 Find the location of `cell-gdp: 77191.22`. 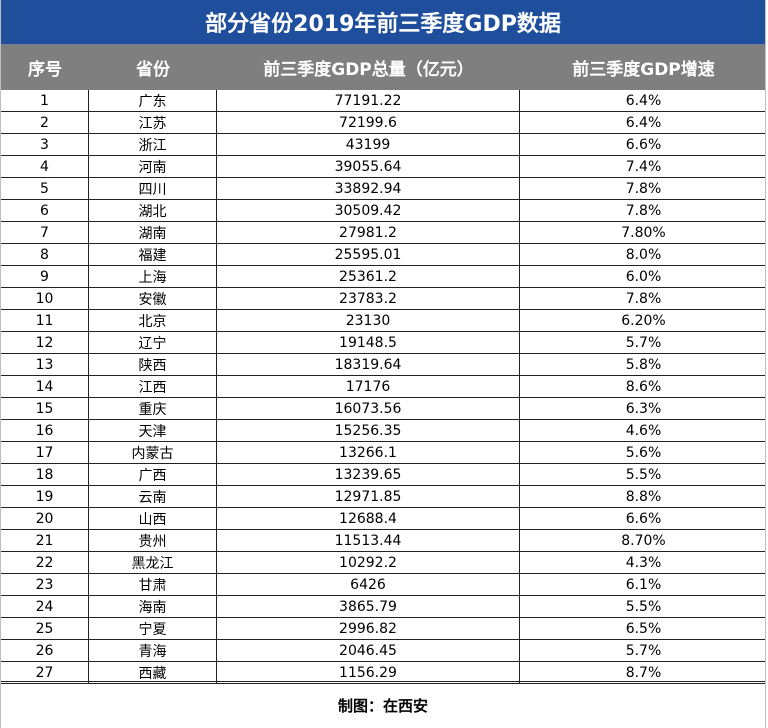

cell-gdp: 77191.22 is located at coordinates (368, 100).